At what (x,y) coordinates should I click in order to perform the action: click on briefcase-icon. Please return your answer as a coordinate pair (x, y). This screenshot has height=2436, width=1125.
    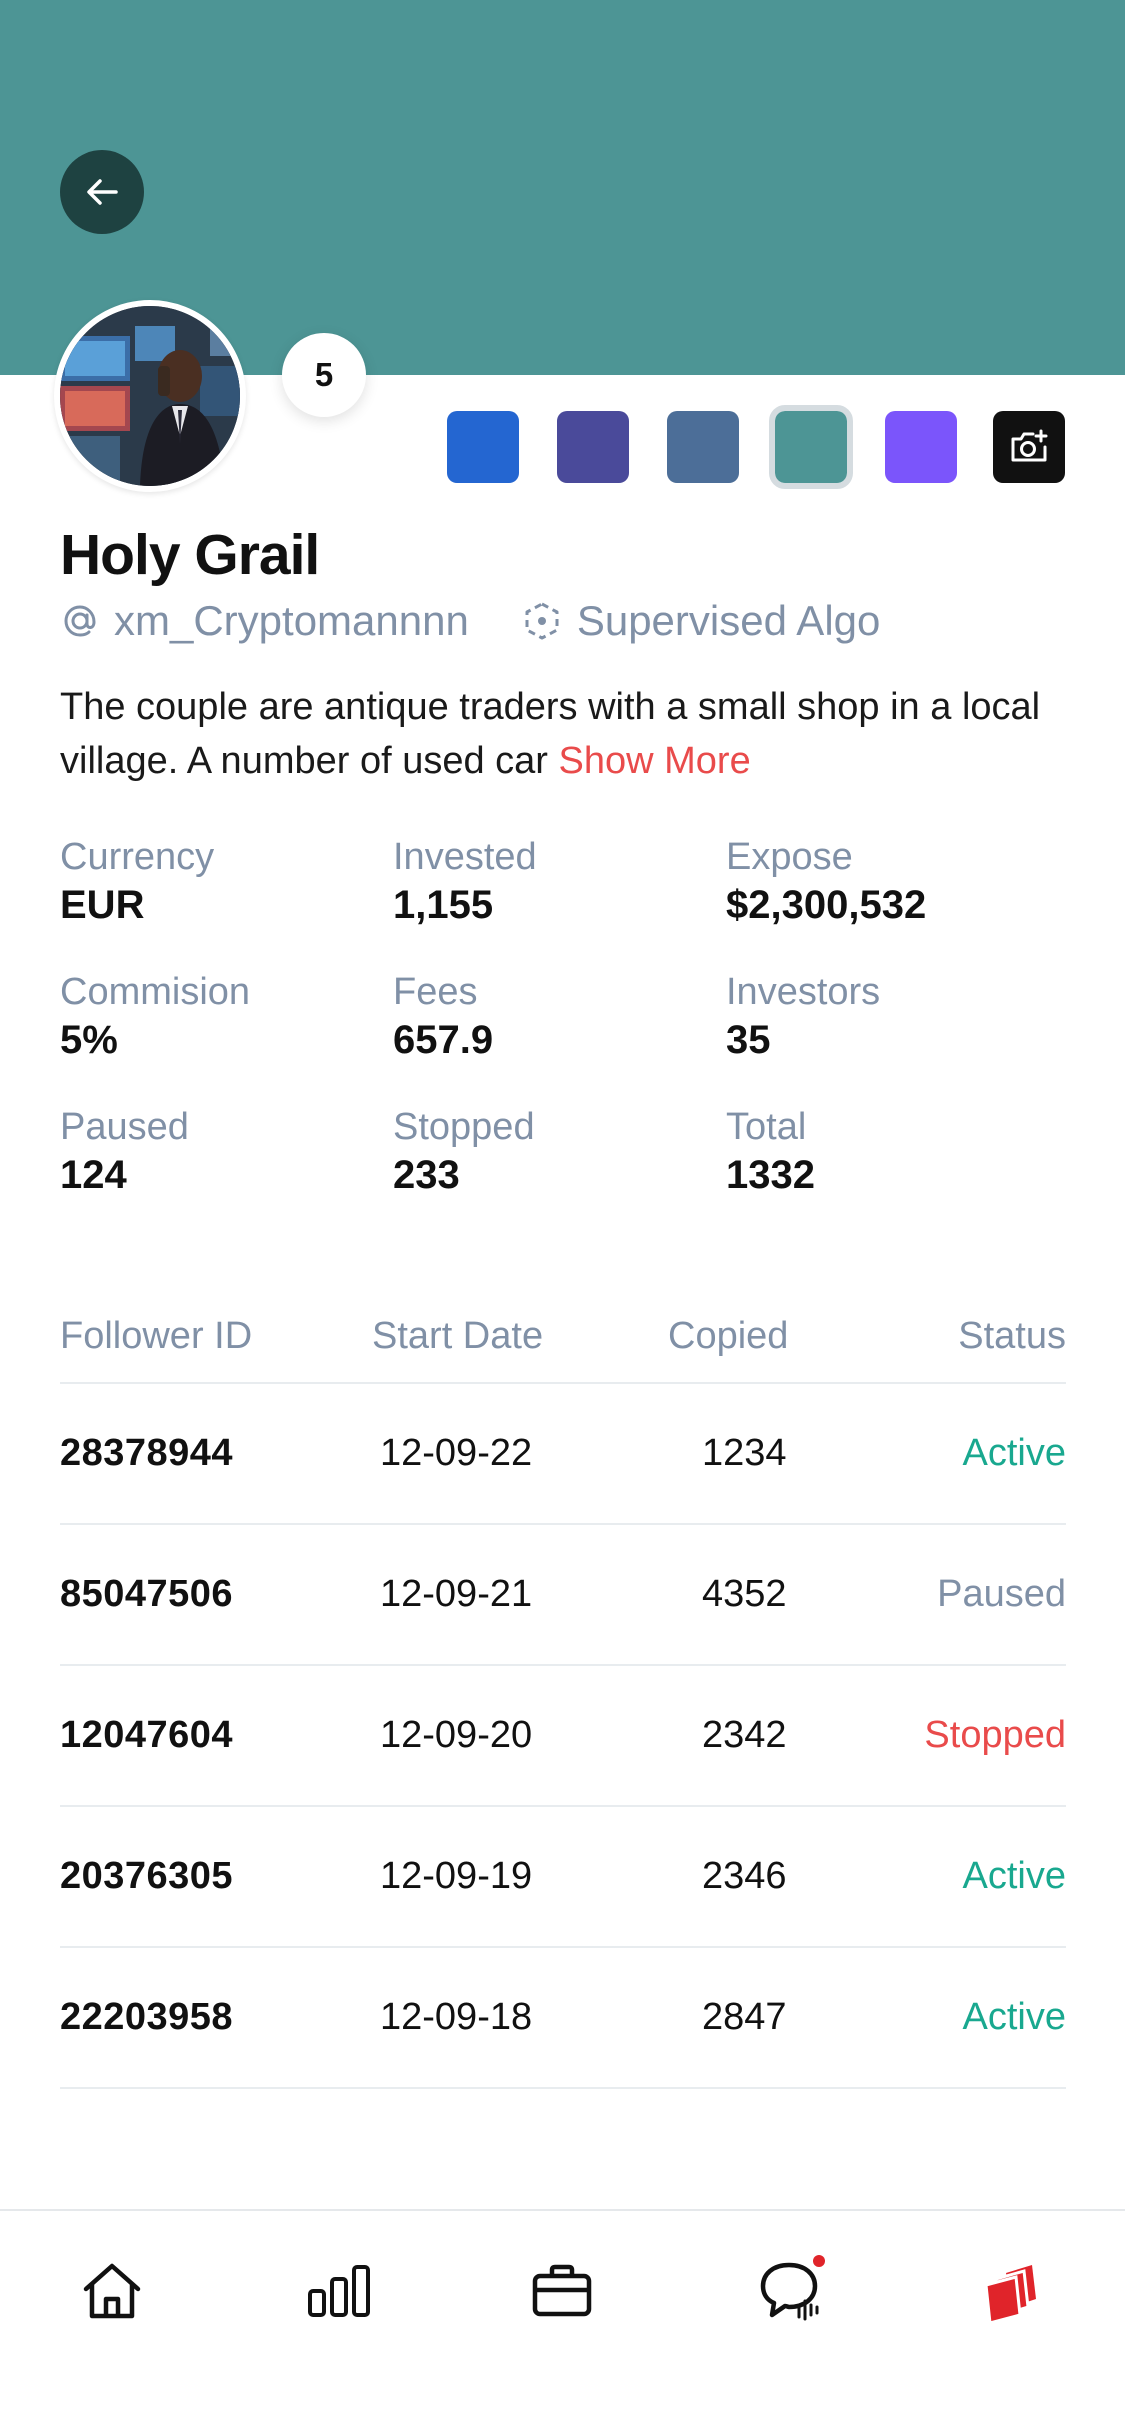
    Looking at the image, I should click on (562, 2290).